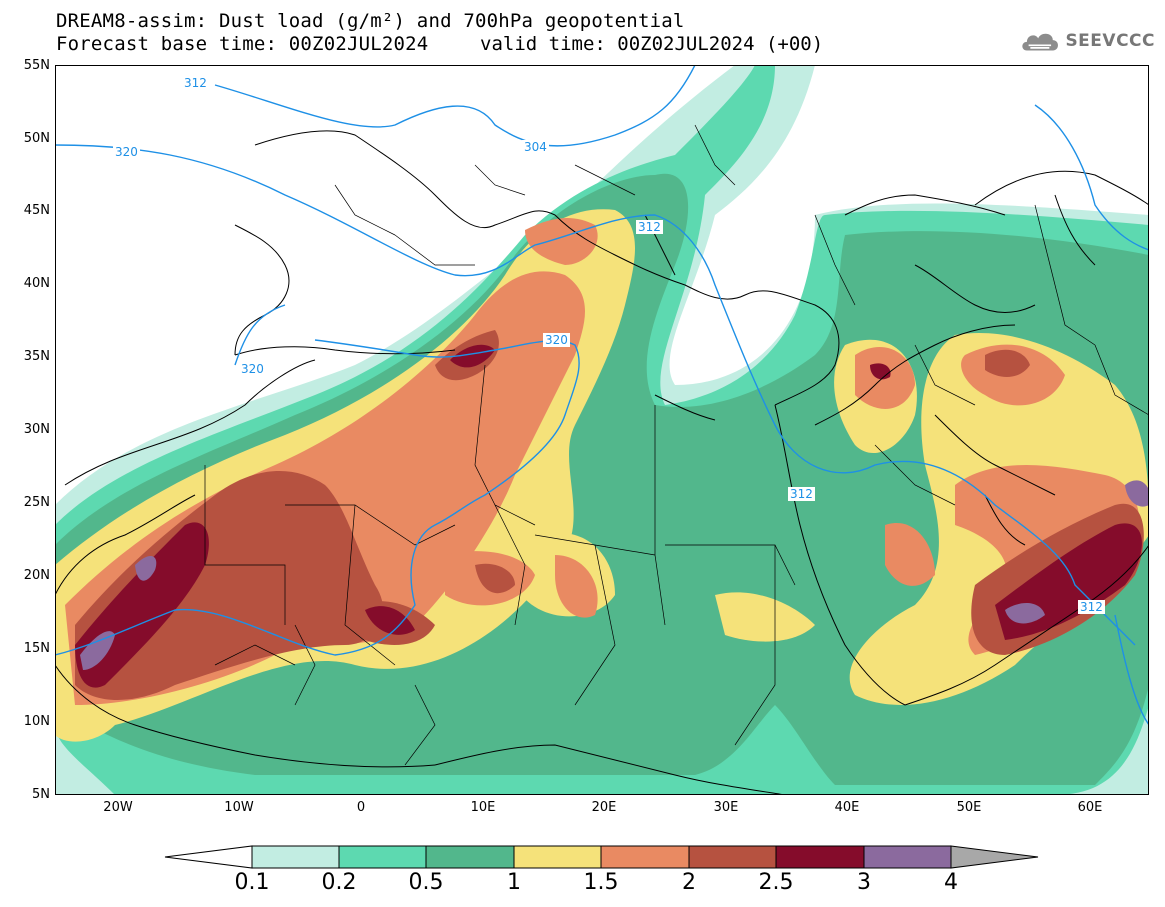 The height and width of the screenshot is (907, 1165). I want to click on x-tick-label: 10W, so click(239, 807).